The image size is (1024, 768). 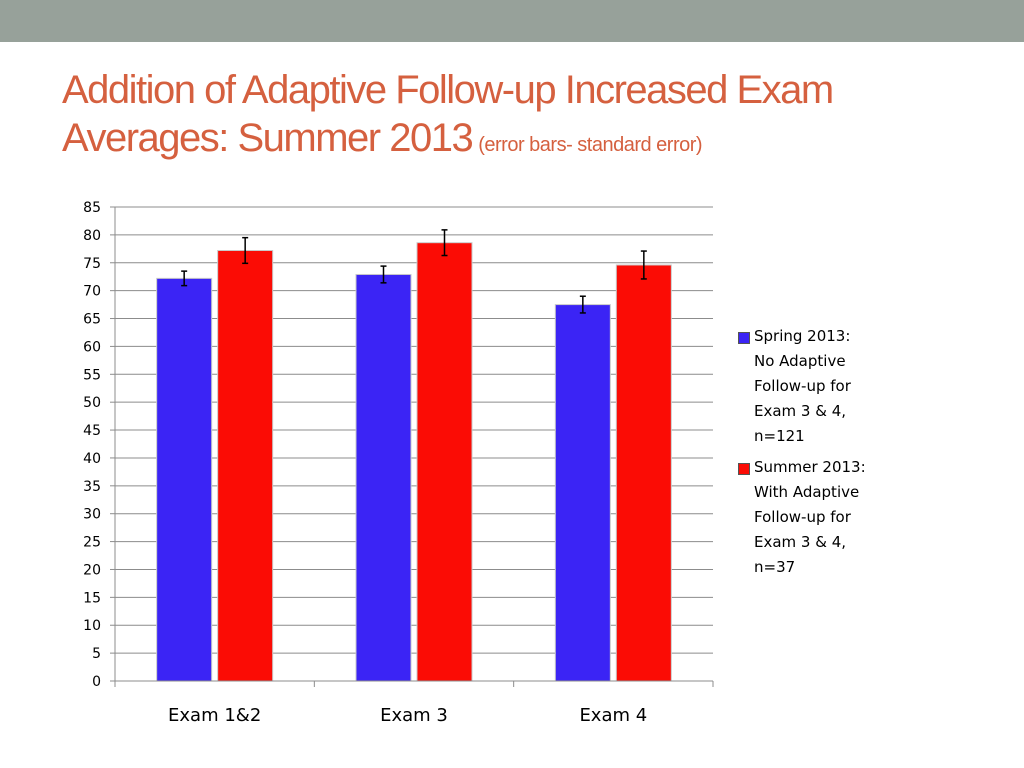 I want to click on x-tick-label: Exam 3, so click(x=414, y=715).